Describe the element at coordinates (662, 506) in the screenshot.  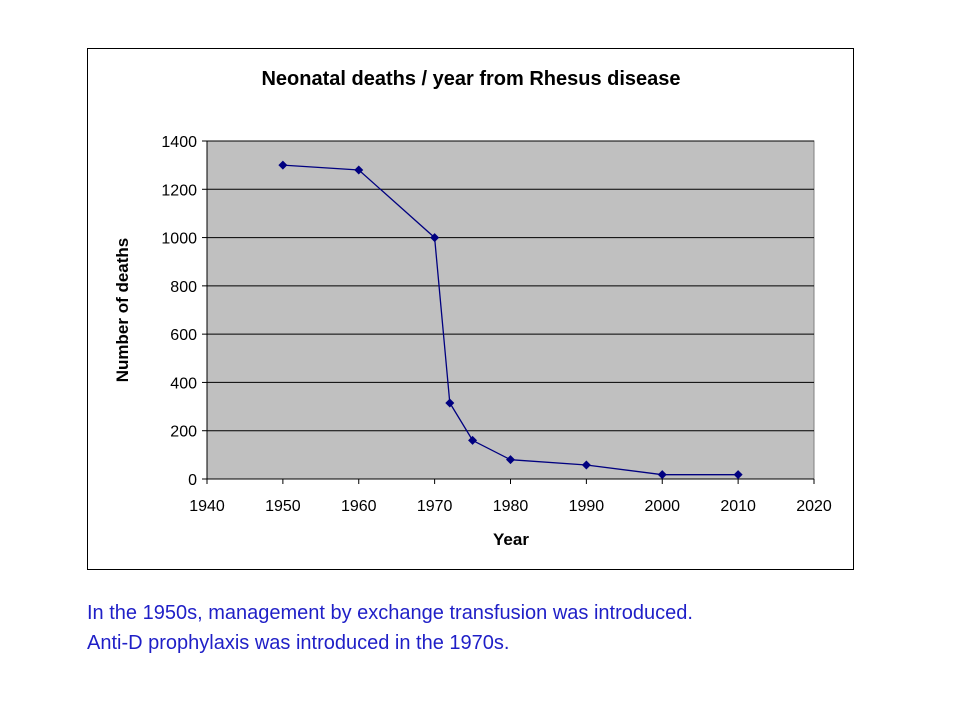
I see `x-tick-label: 2000` at that location.